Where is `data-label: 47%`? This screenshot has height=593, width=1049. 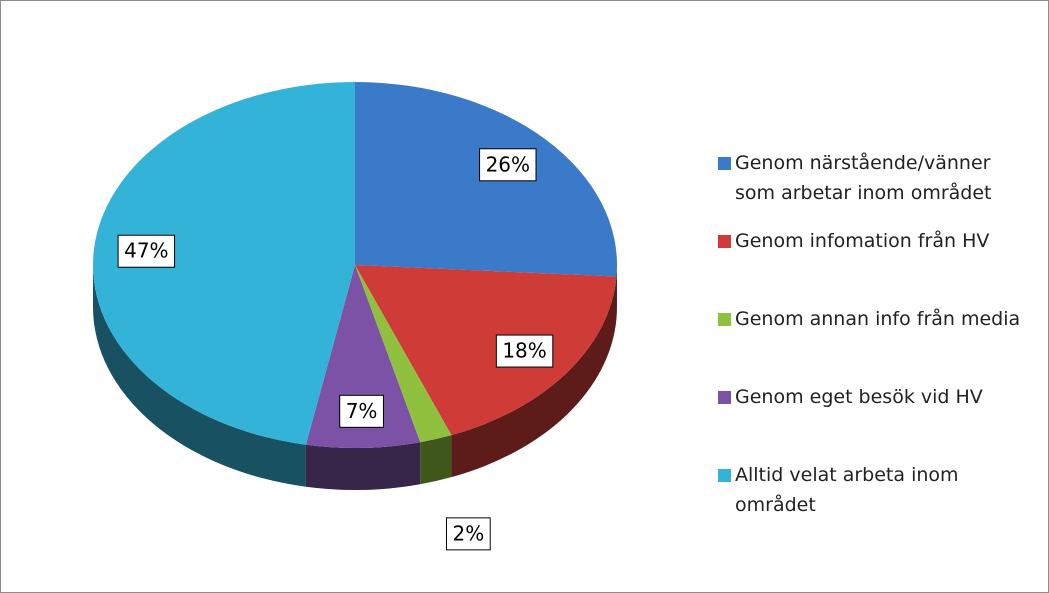 data-label: 47% is located at coordinates (146, 251).